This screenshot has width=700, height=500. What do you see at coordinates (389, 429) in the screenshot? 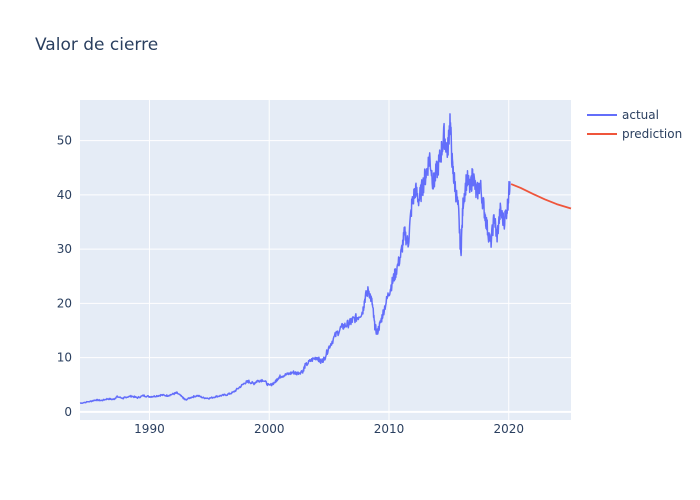
I see `x-tick-label: 2010` at bounding box center [389, 429].